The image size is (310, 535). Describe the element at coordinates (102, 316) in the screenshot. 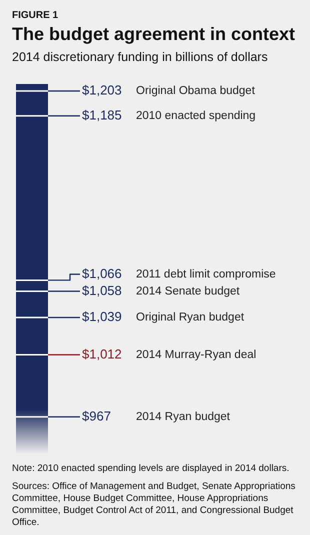

I see `data-label: $1,039` at that location.